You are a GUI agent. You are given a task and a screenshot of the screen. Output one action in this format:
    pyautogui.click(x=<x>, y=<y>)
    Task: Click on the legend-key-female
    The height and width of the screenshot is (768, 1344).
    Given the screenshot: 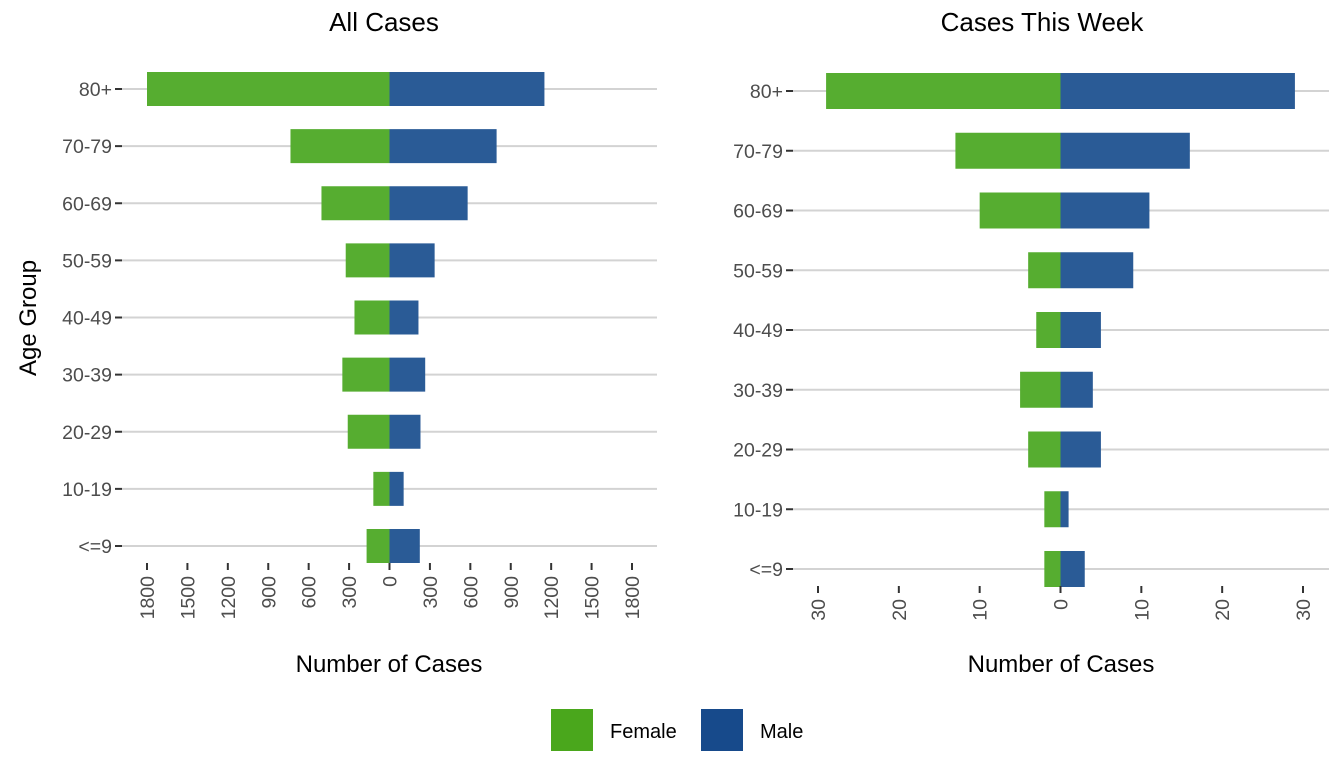 What is the action you would take?
    pyautogui.click(x=572, y=730)
    